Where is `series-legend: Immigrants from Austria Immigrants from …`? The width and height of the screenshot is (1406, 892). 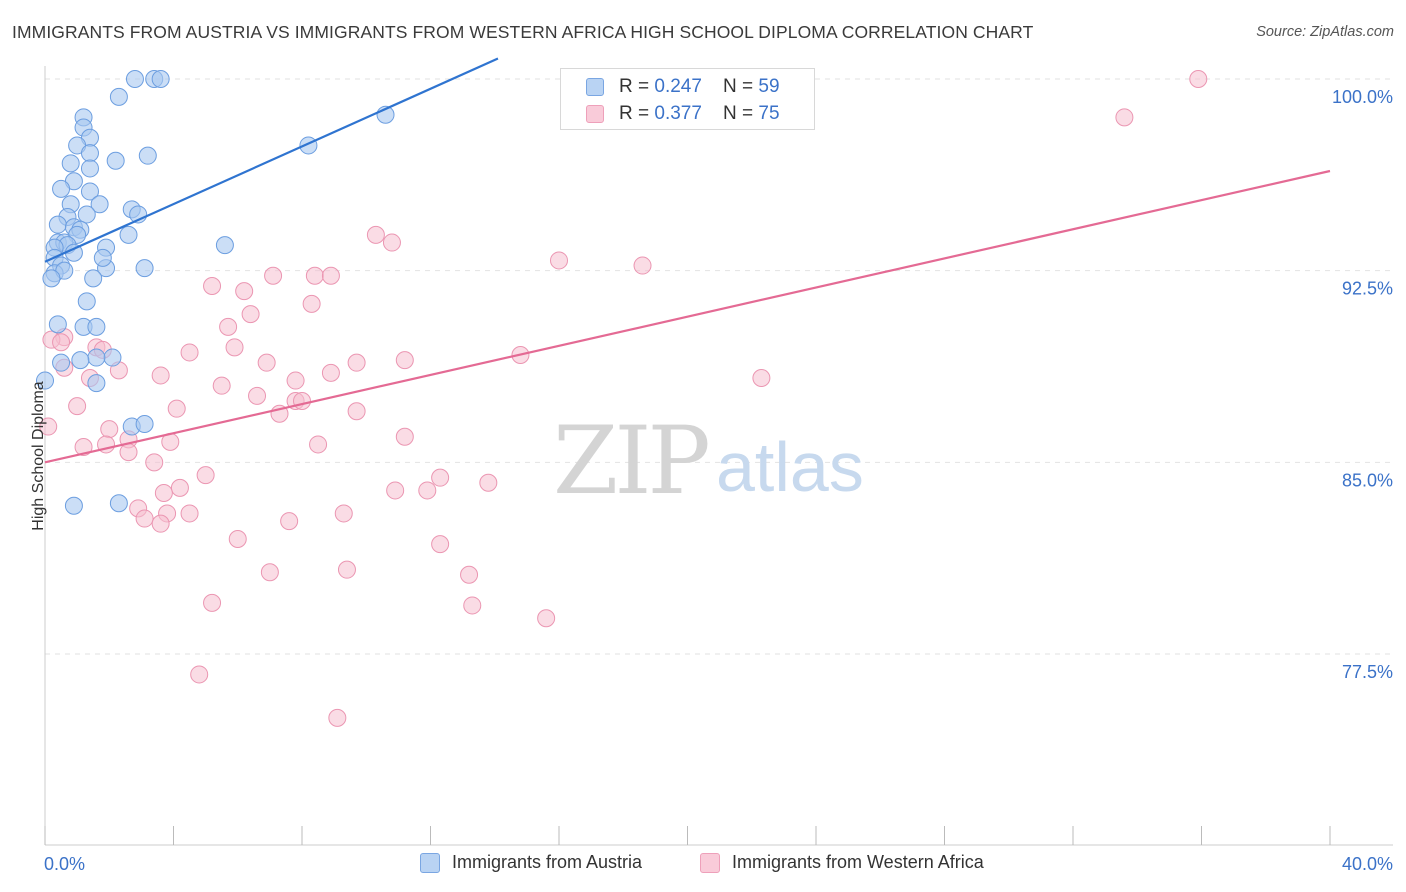 series-legend: Immigrants from Austria Immigrants from … is located at coordinates (703, 865).